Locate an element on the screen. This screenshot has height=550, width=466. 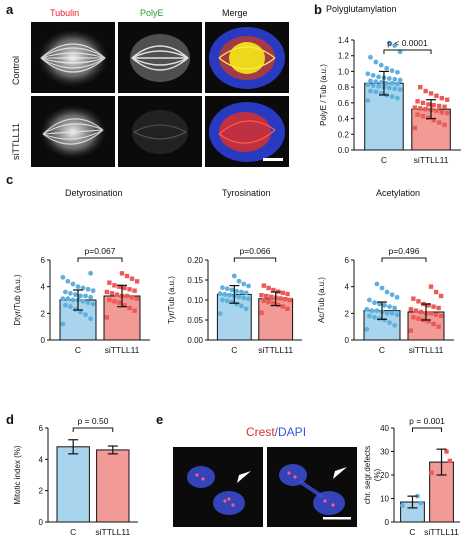
micrograph-sittll11-merge is located at coordinates (247, 131).